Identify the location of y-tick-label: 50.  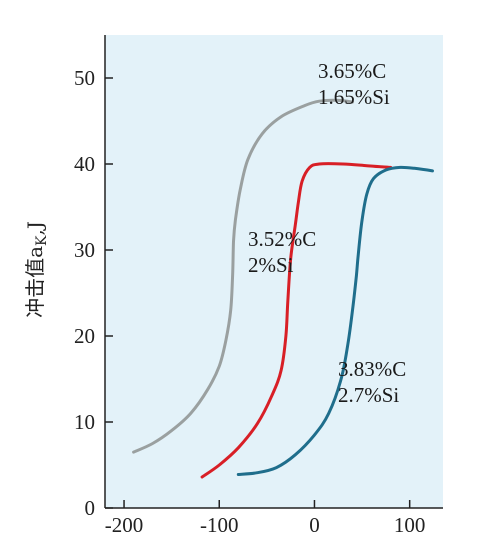
(84, 78).